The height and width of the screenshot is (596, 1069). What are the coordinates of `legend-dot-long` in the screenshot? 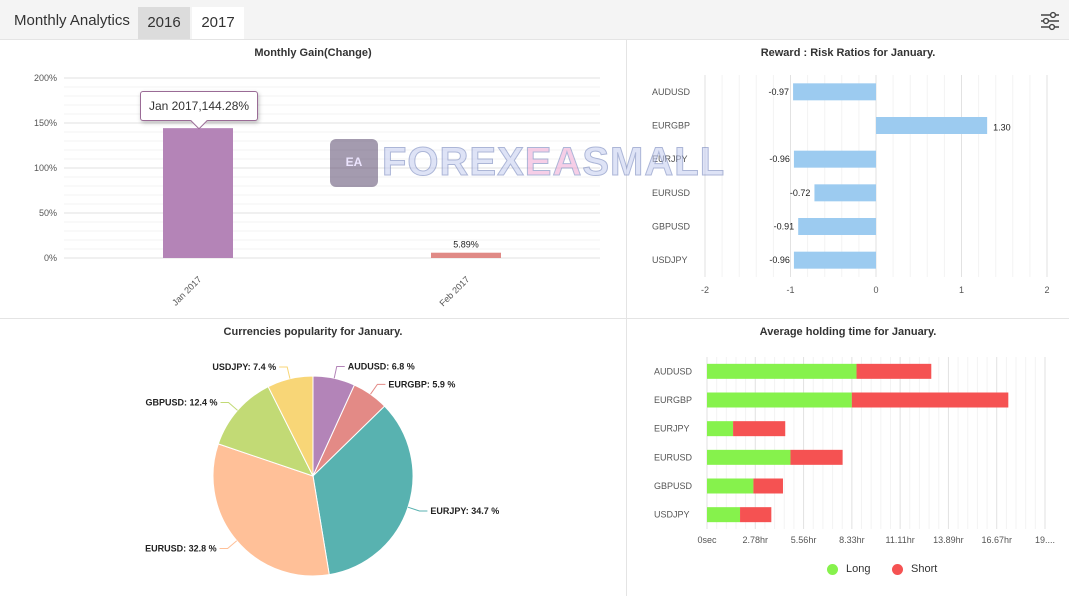 It's located at (832, 569).